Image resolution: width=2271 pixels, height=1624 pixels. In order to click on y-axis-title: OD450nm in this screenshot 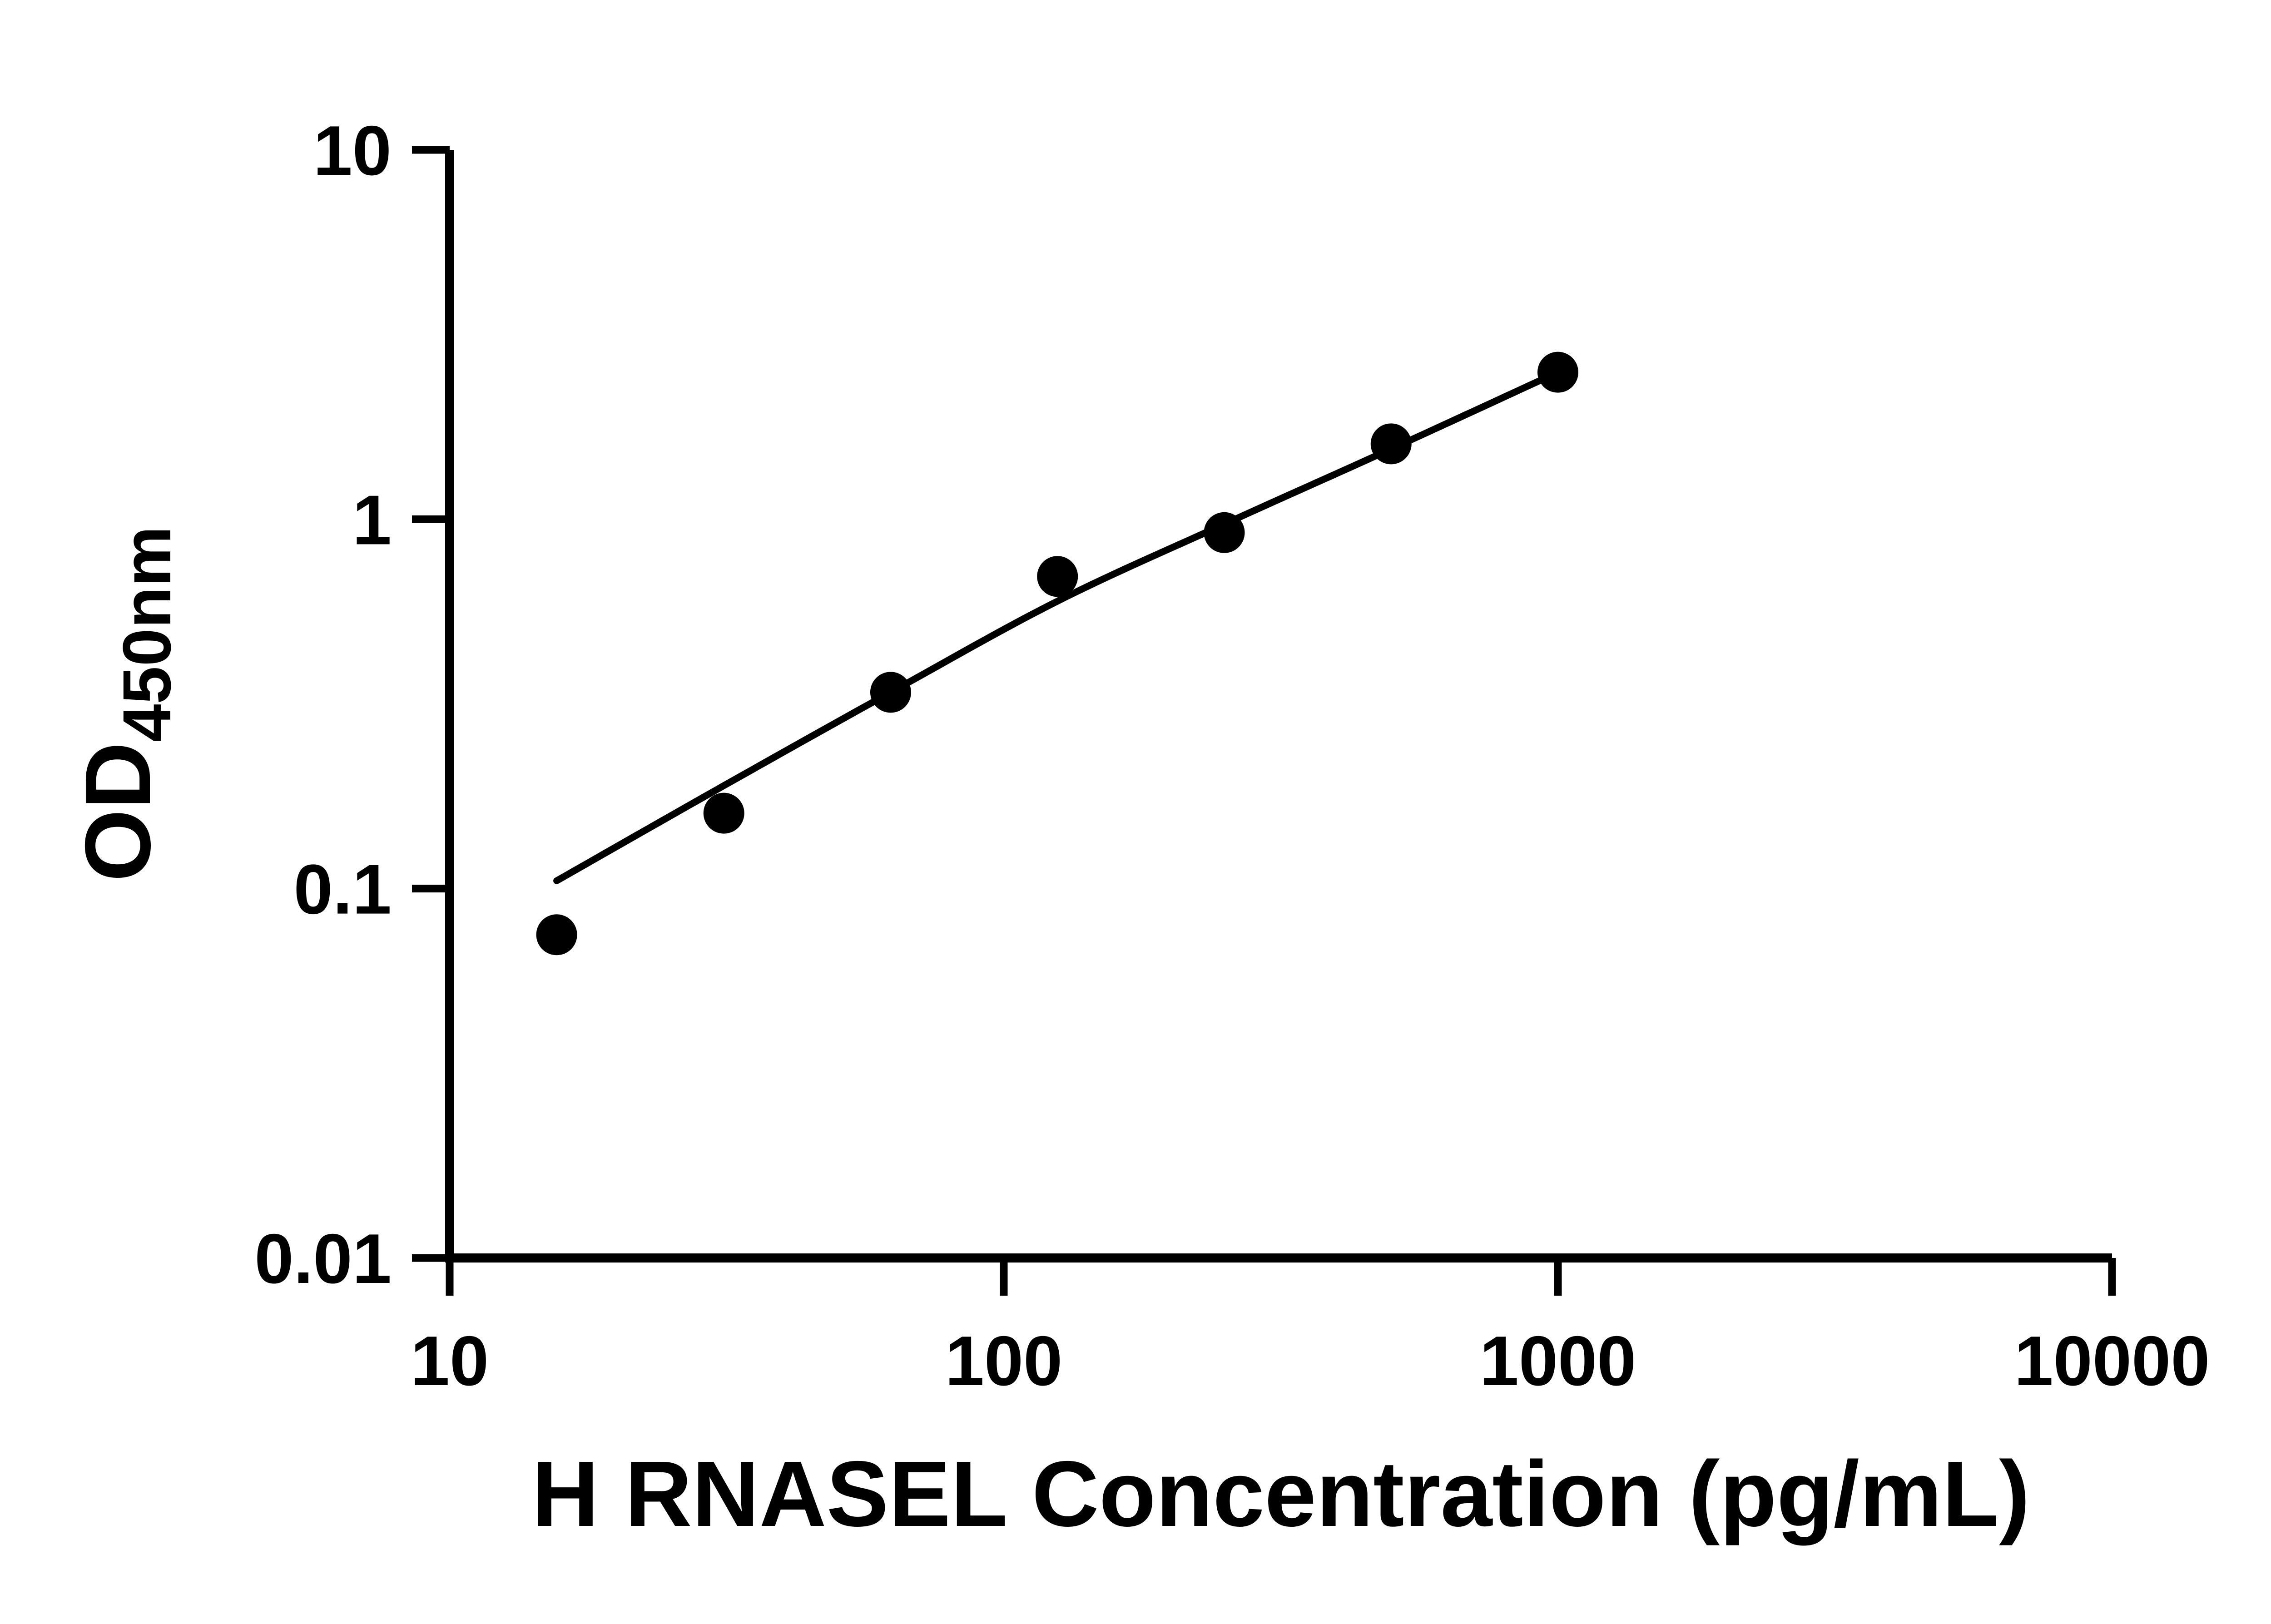, I will do `click(125, 704)`.